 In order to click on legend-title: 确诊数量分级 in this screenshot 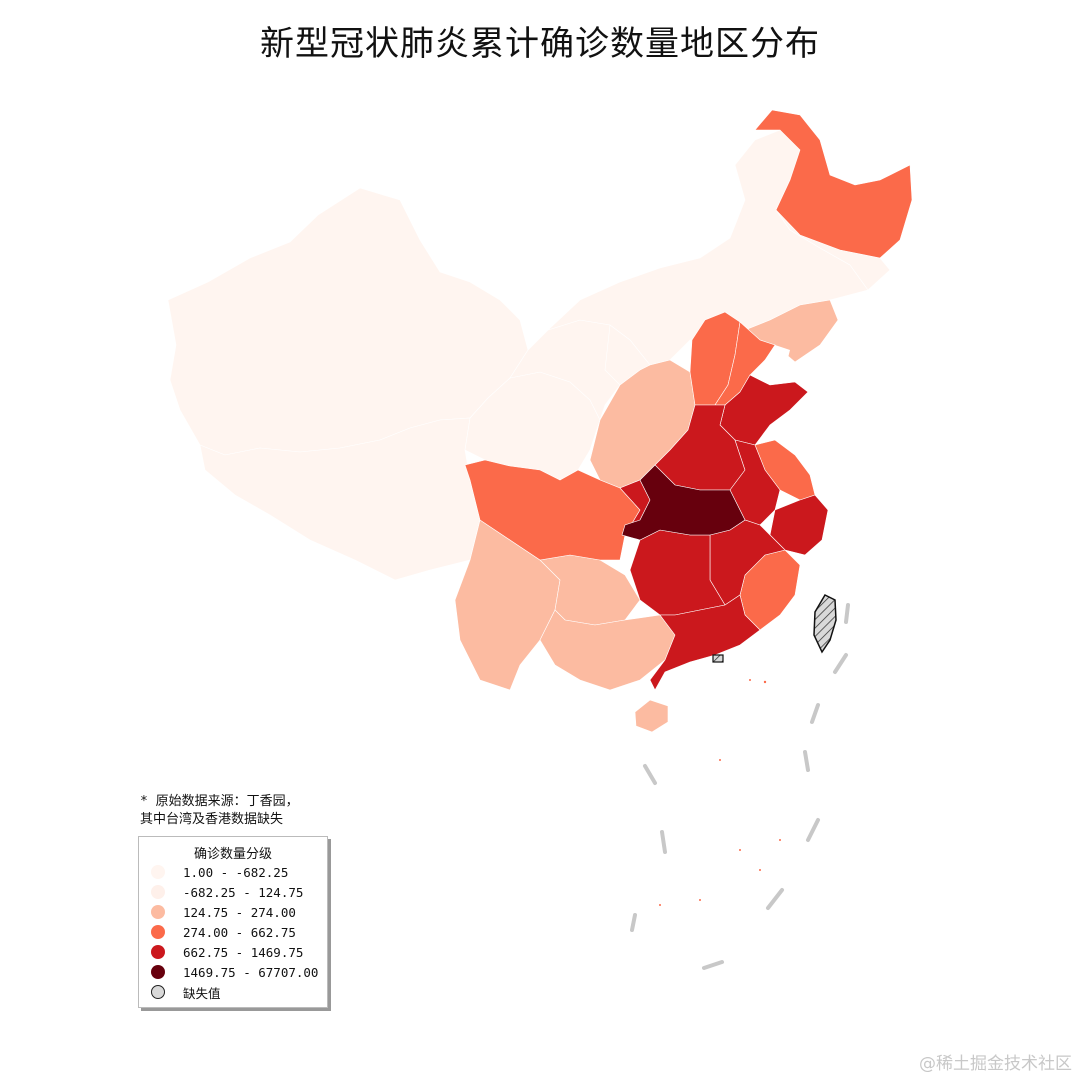, I will do `click(232, 854)`.